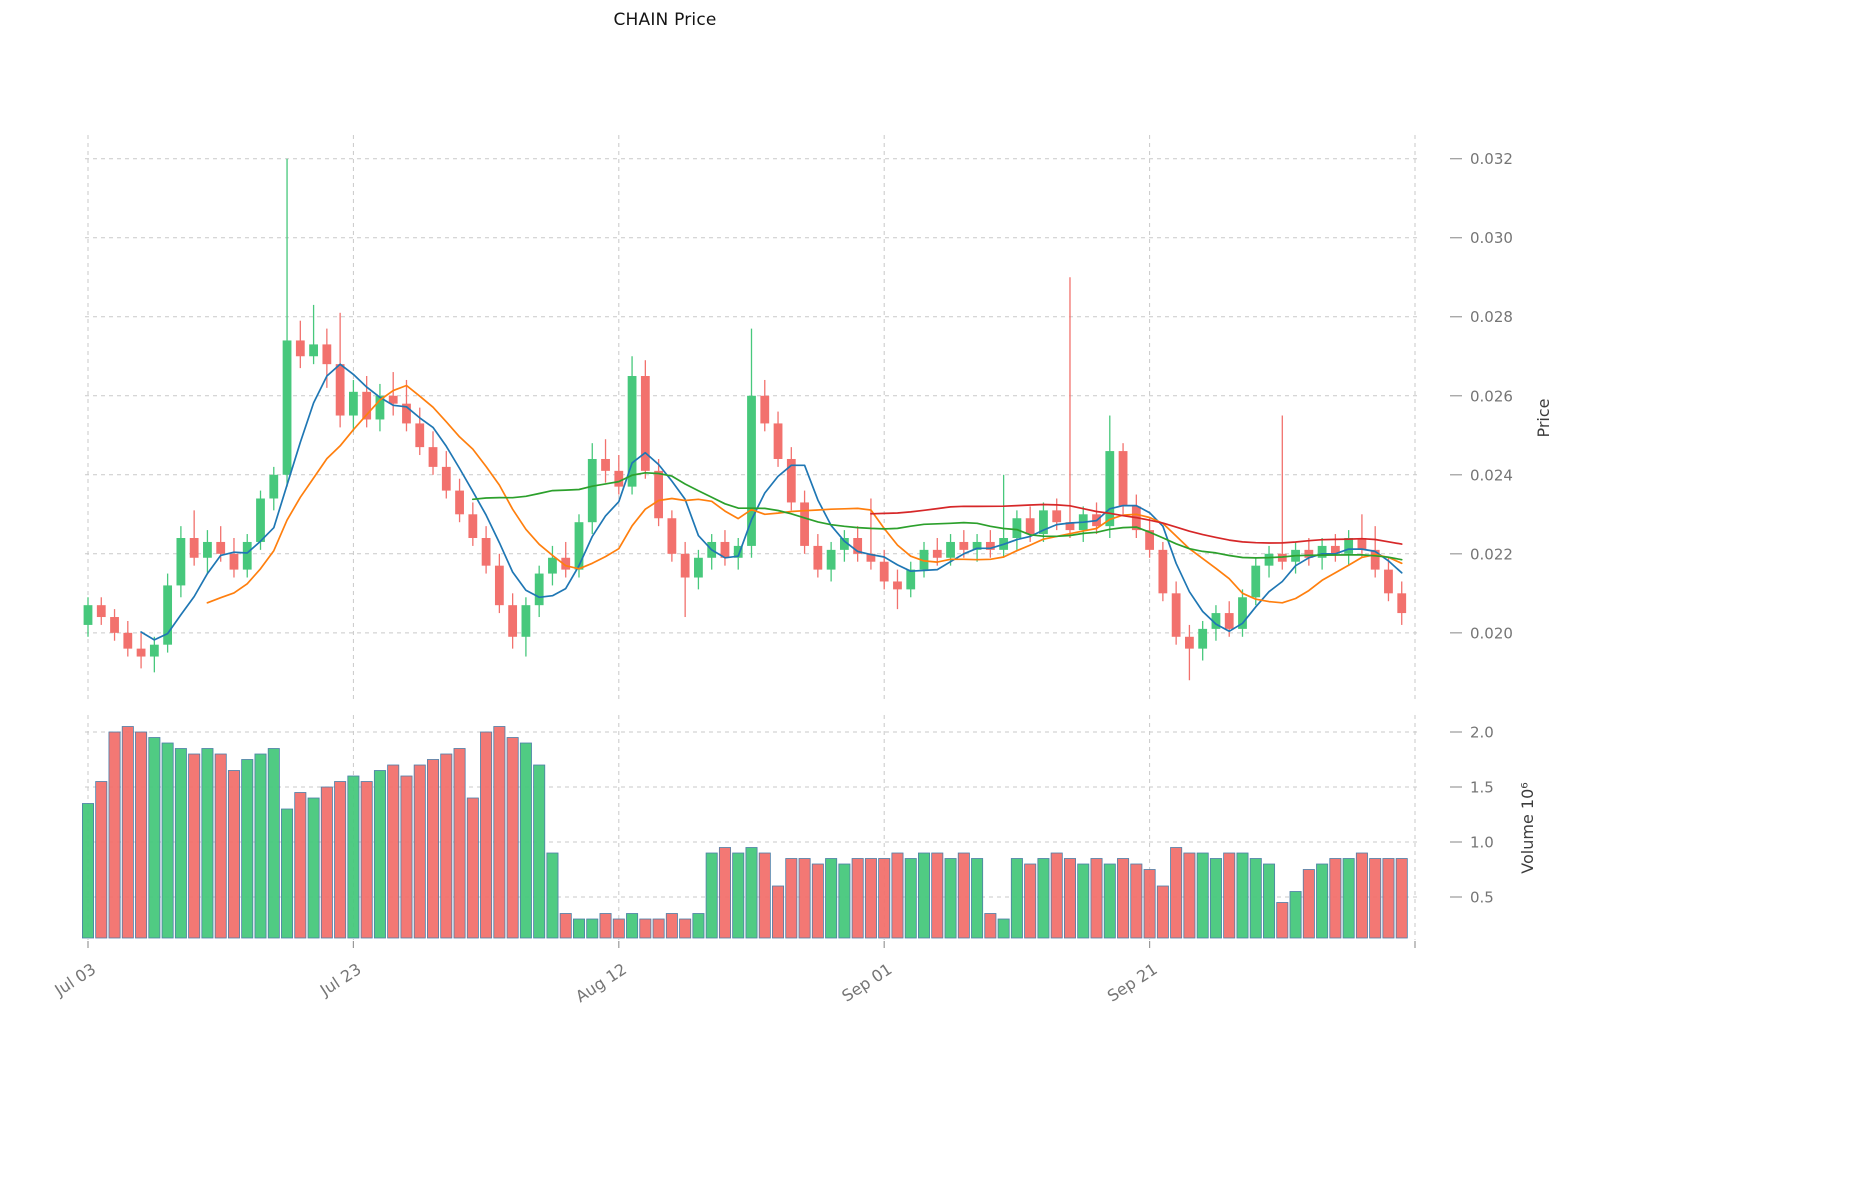  I want to click on svg-text: 0.032, so click(1491, 159).